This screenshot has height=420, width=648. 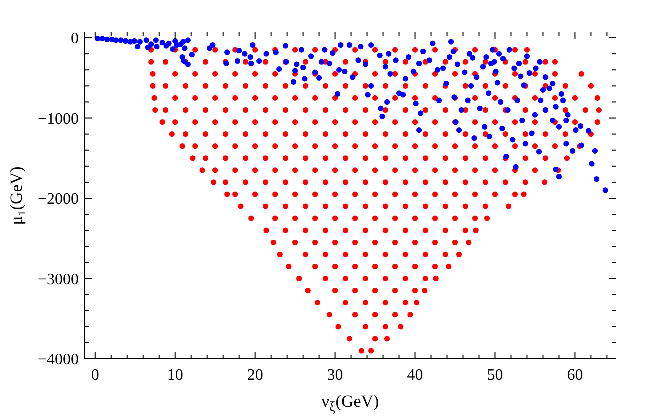 I want to click on y-tick-label: −3000, so click(x=58, y=279).